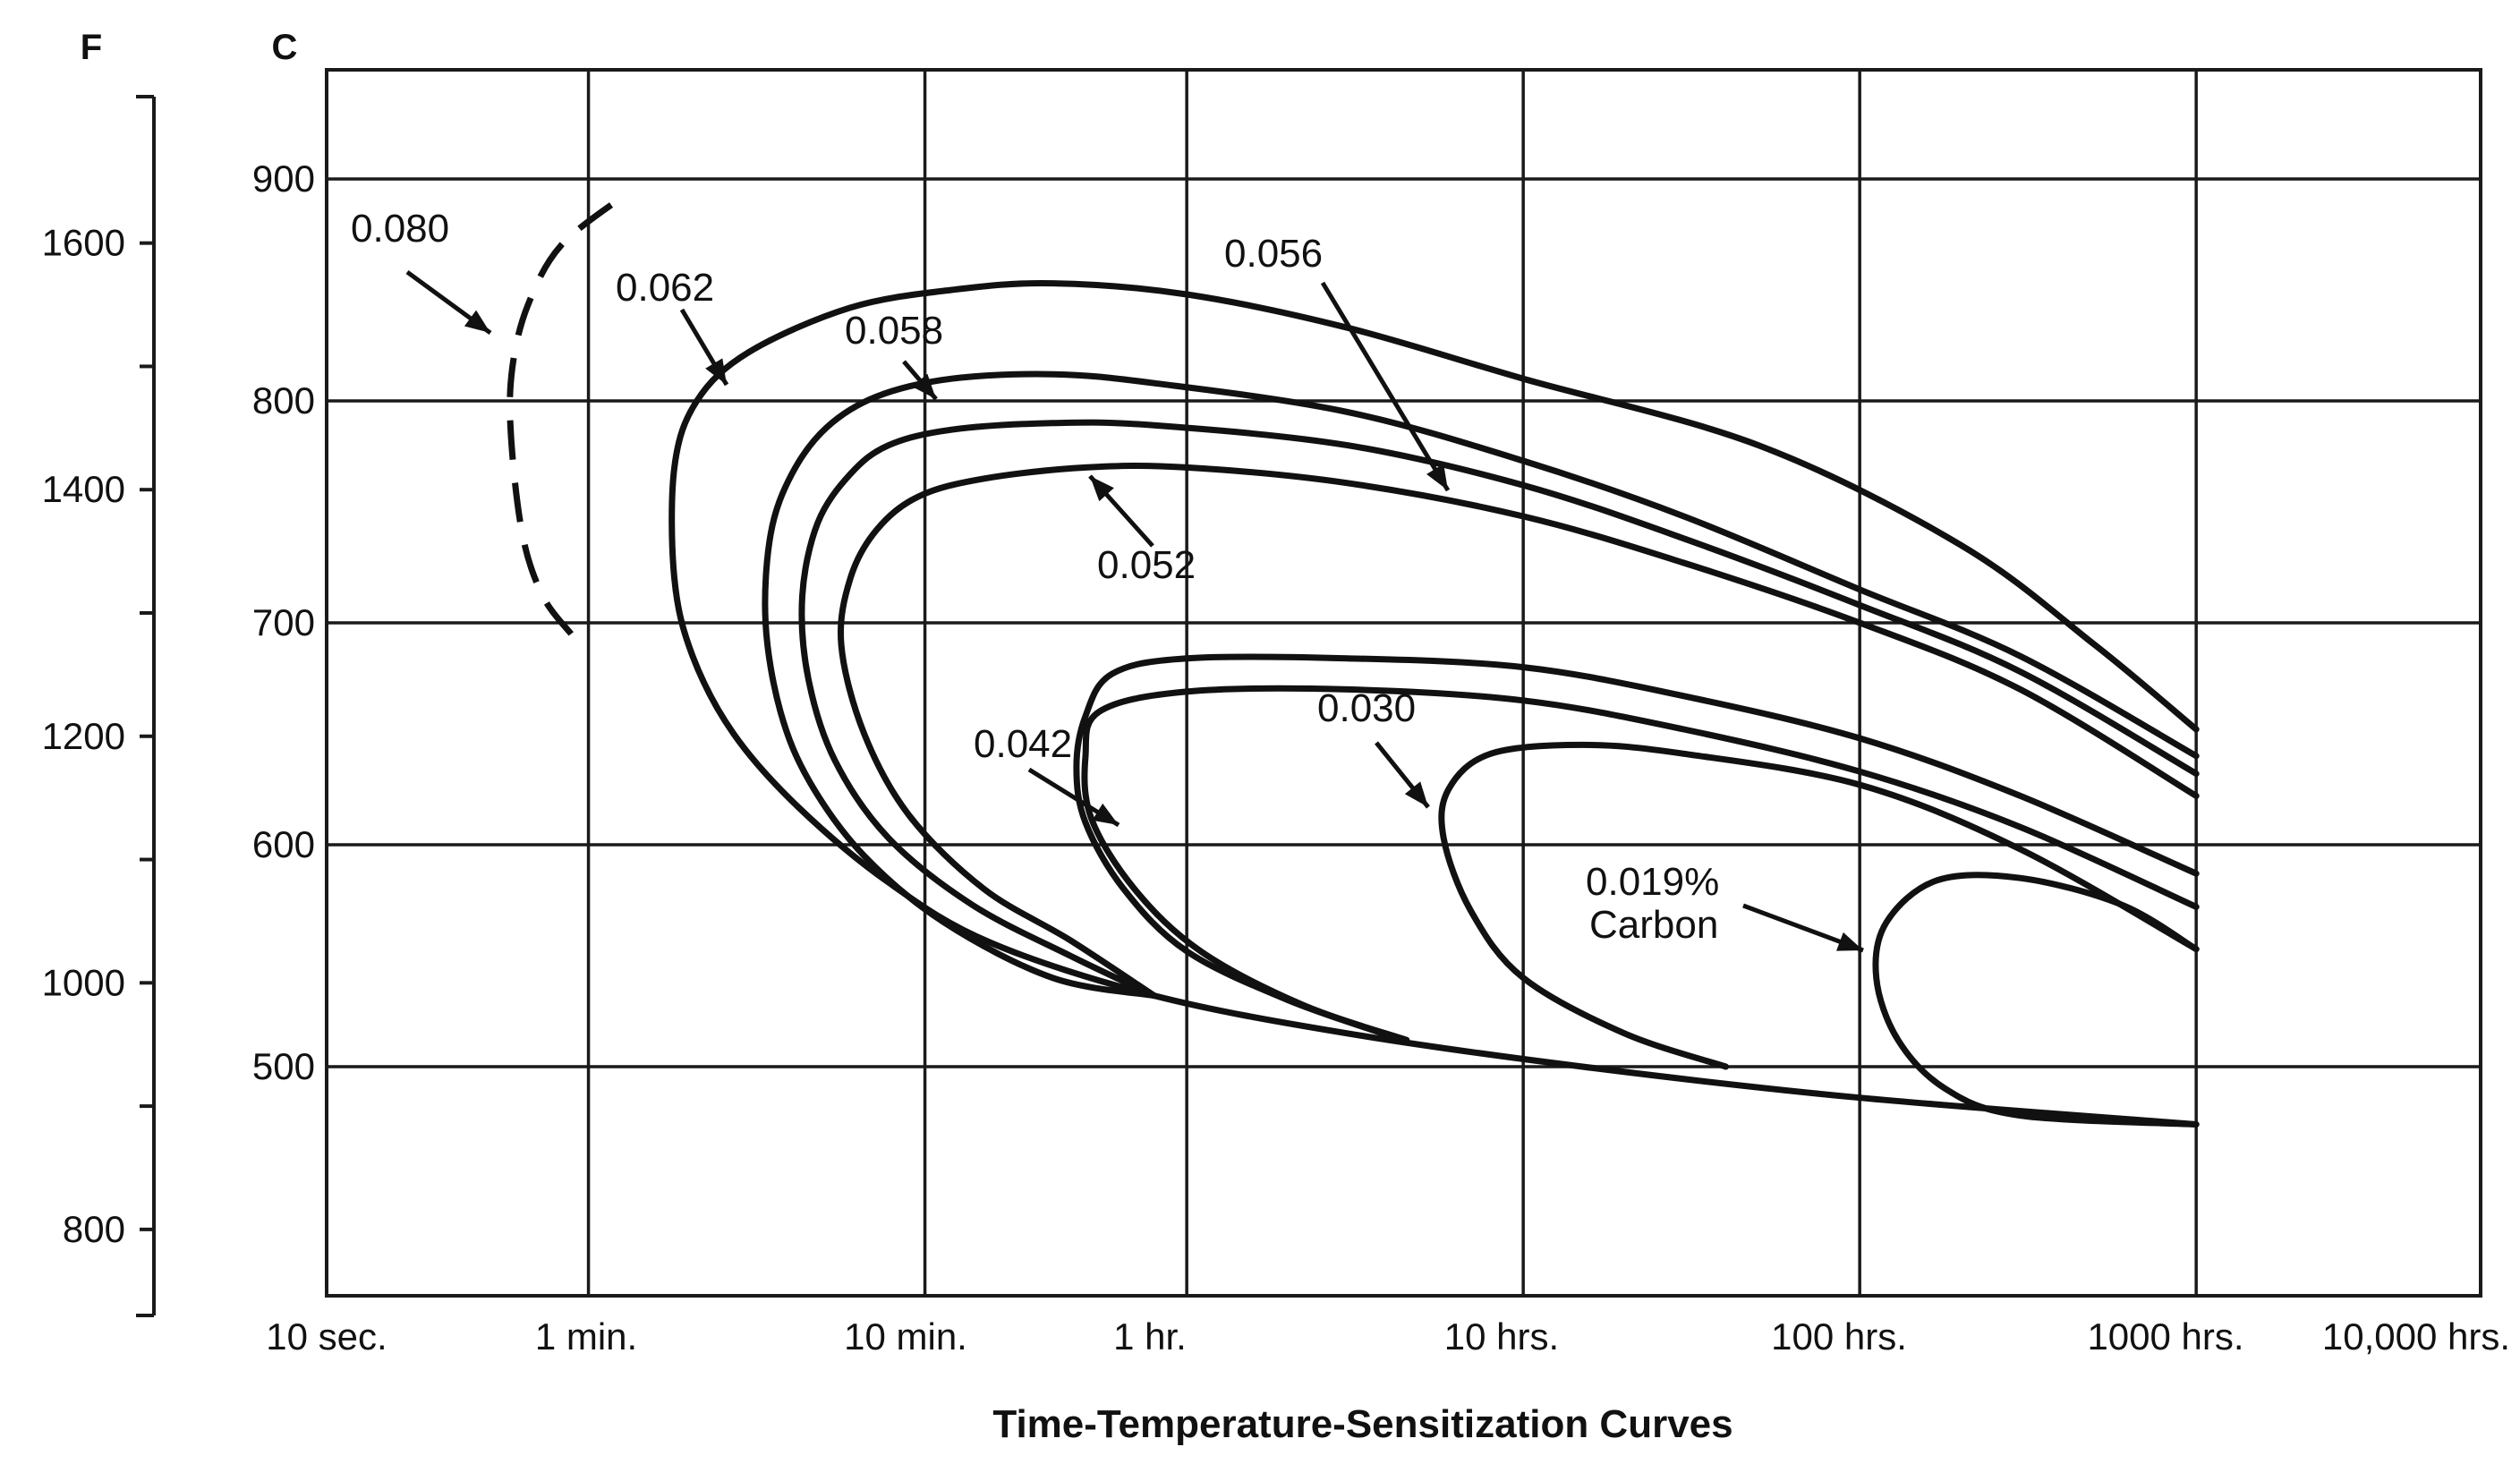 The width and height of the screenshot is (2520, 1464). Describe the element at coordinates (1652, 882) in the screenshot. I see `label-0019: 0.019%` at that location.